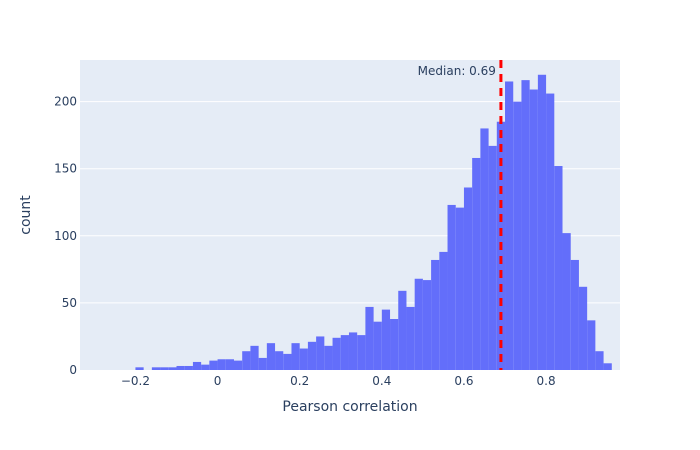 This screenshot has height=450, width=700. I want to click on x-tick-label: 0.8, so click(546, 381).